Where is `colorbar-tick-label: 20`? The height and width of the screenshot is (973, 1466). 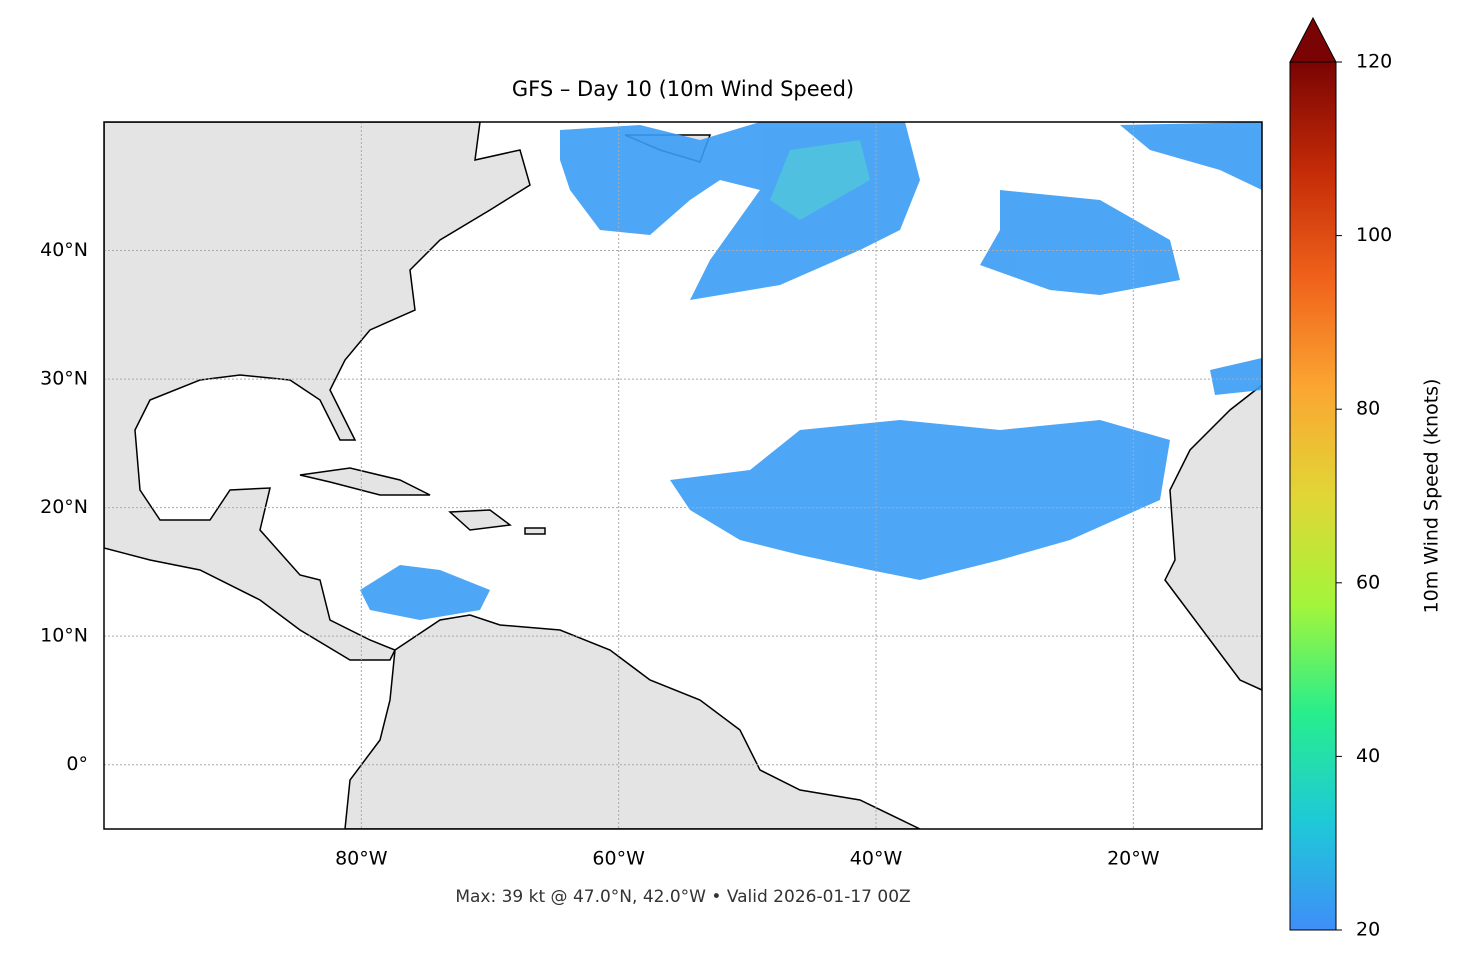 colorbar-tick-label: 20 is located at coordinates (1368, 930).